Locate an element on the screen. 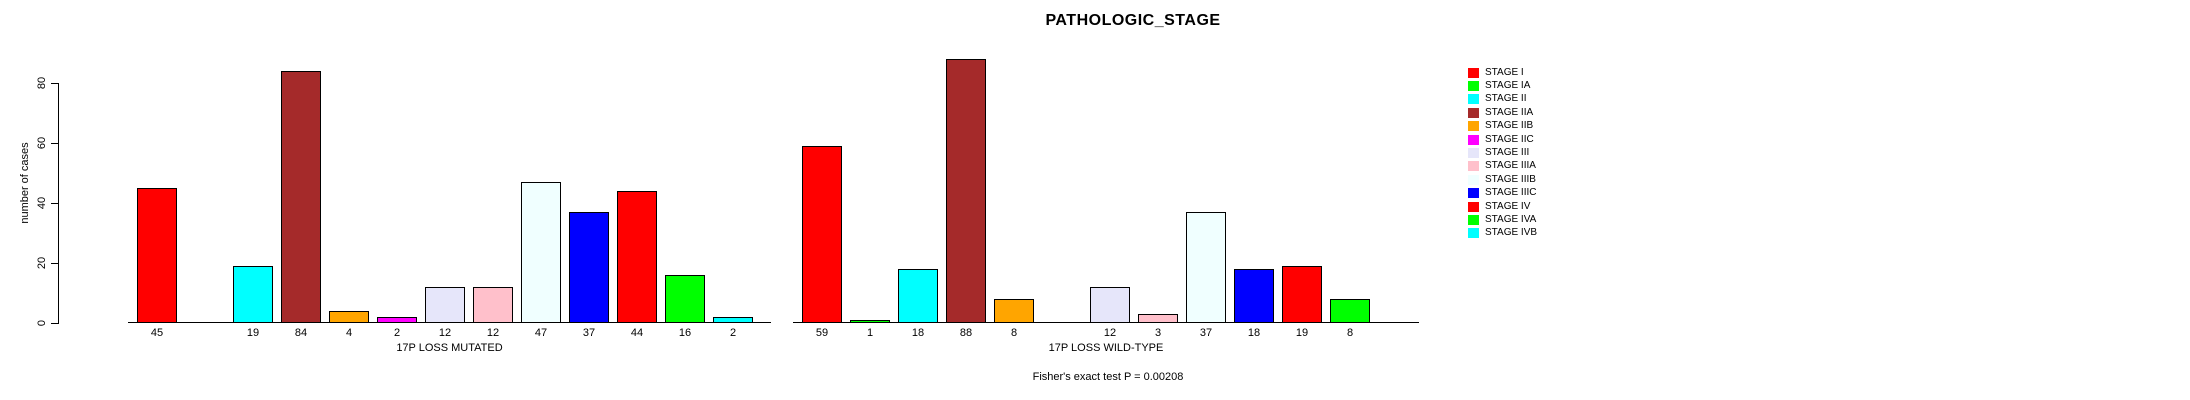 The width and height of the screenshot is (2190, 400). y-tick-label: 0 is located at coordinates (42, 323).